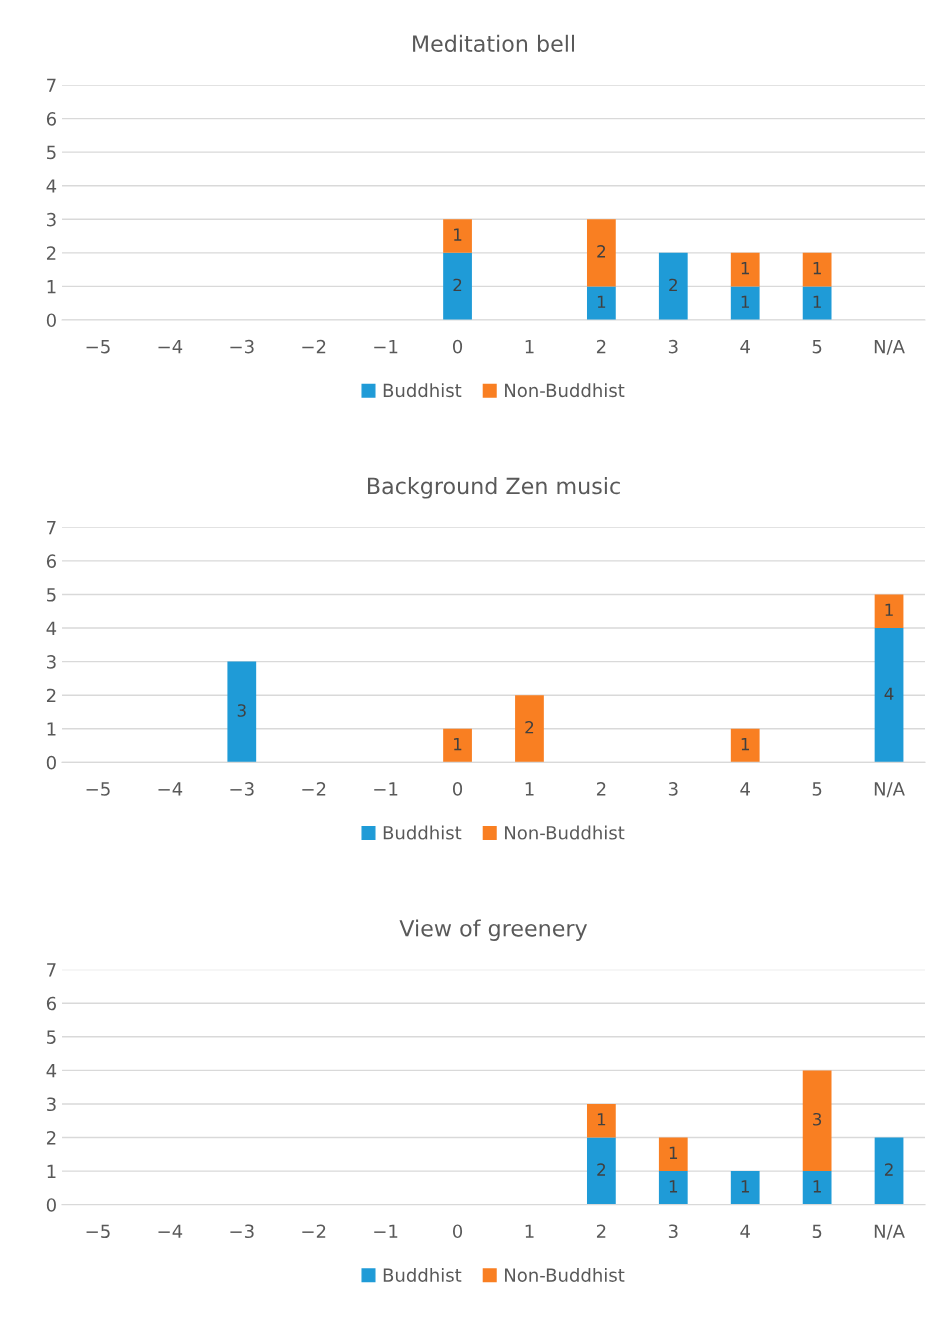 This screenshot has width=950, height=1327. What do you see at coordinates (493, 930) in the screenshot?
I see `chart-title: View of greenery` at bounding box center [493, 930].